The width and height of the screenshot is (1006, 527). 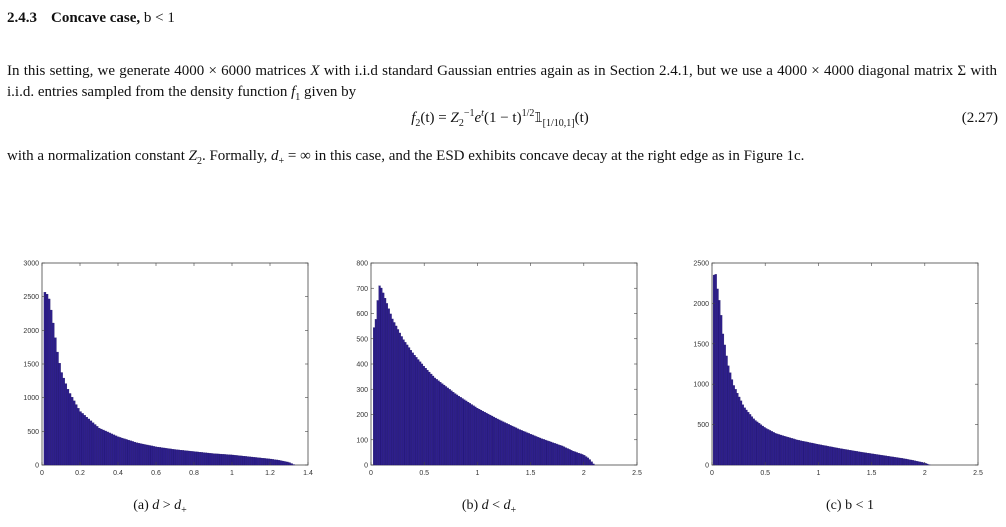 I want to click on math-sup: −1, so click(x=469, y=113).